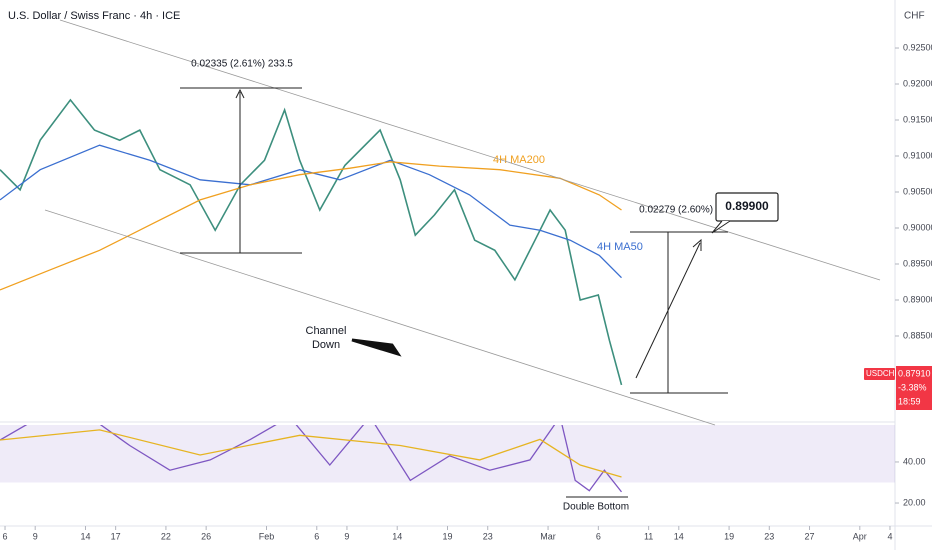 This screenshot has height=550, width=932. Describe the element at coordinates (889, 536) in the screenshot. I see `x-tick-label: 4` at that location.